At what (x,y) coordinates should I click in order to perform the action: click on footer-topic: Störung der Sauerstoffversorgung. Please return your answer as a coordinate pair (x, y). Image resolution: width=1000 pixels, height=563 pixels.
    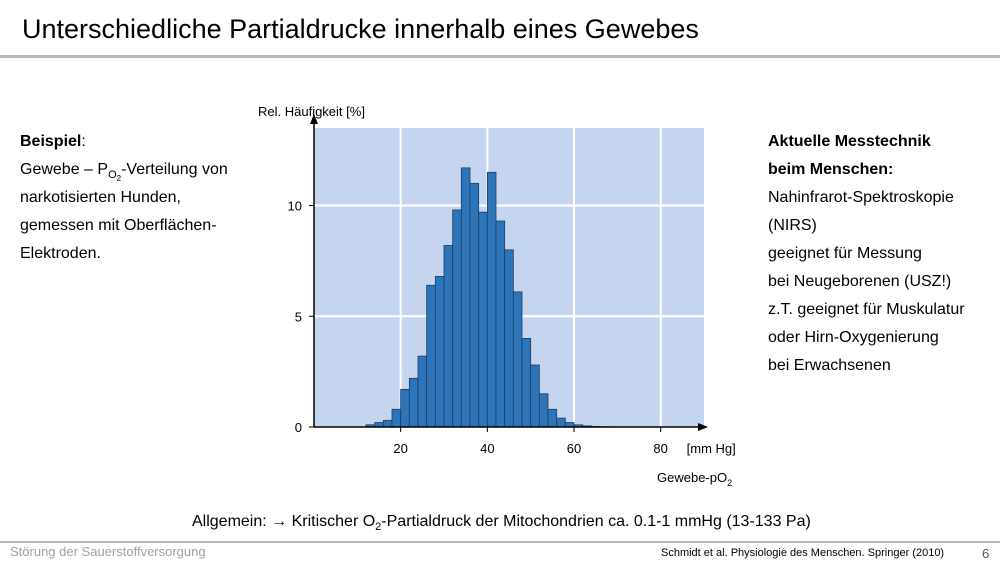
    Looking at the image, I should click on (108, 551).